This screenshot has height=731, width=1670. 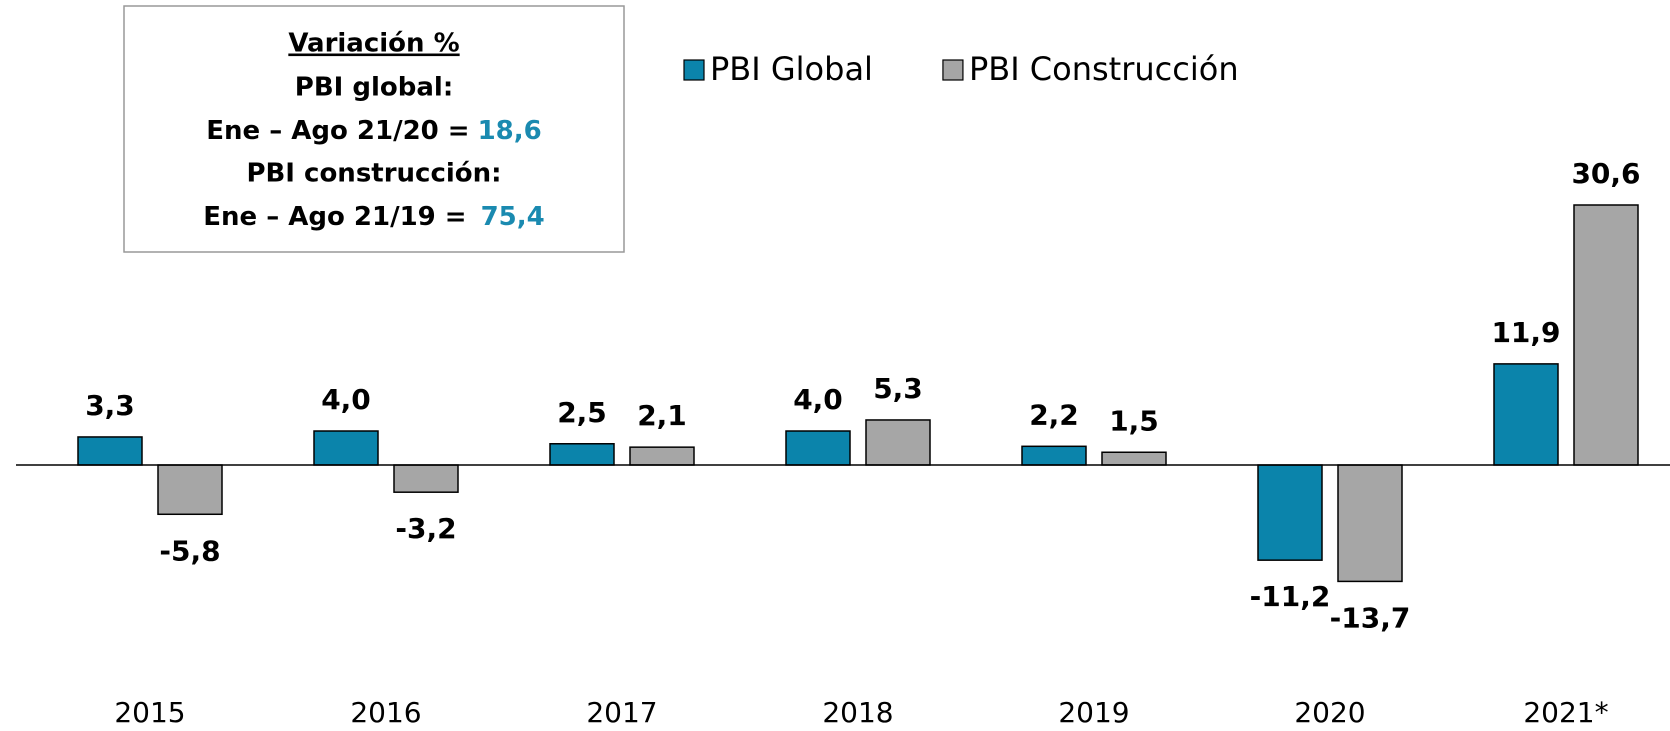 I want to click on x-tick-label: 2020, so click(x=1329, y=712).